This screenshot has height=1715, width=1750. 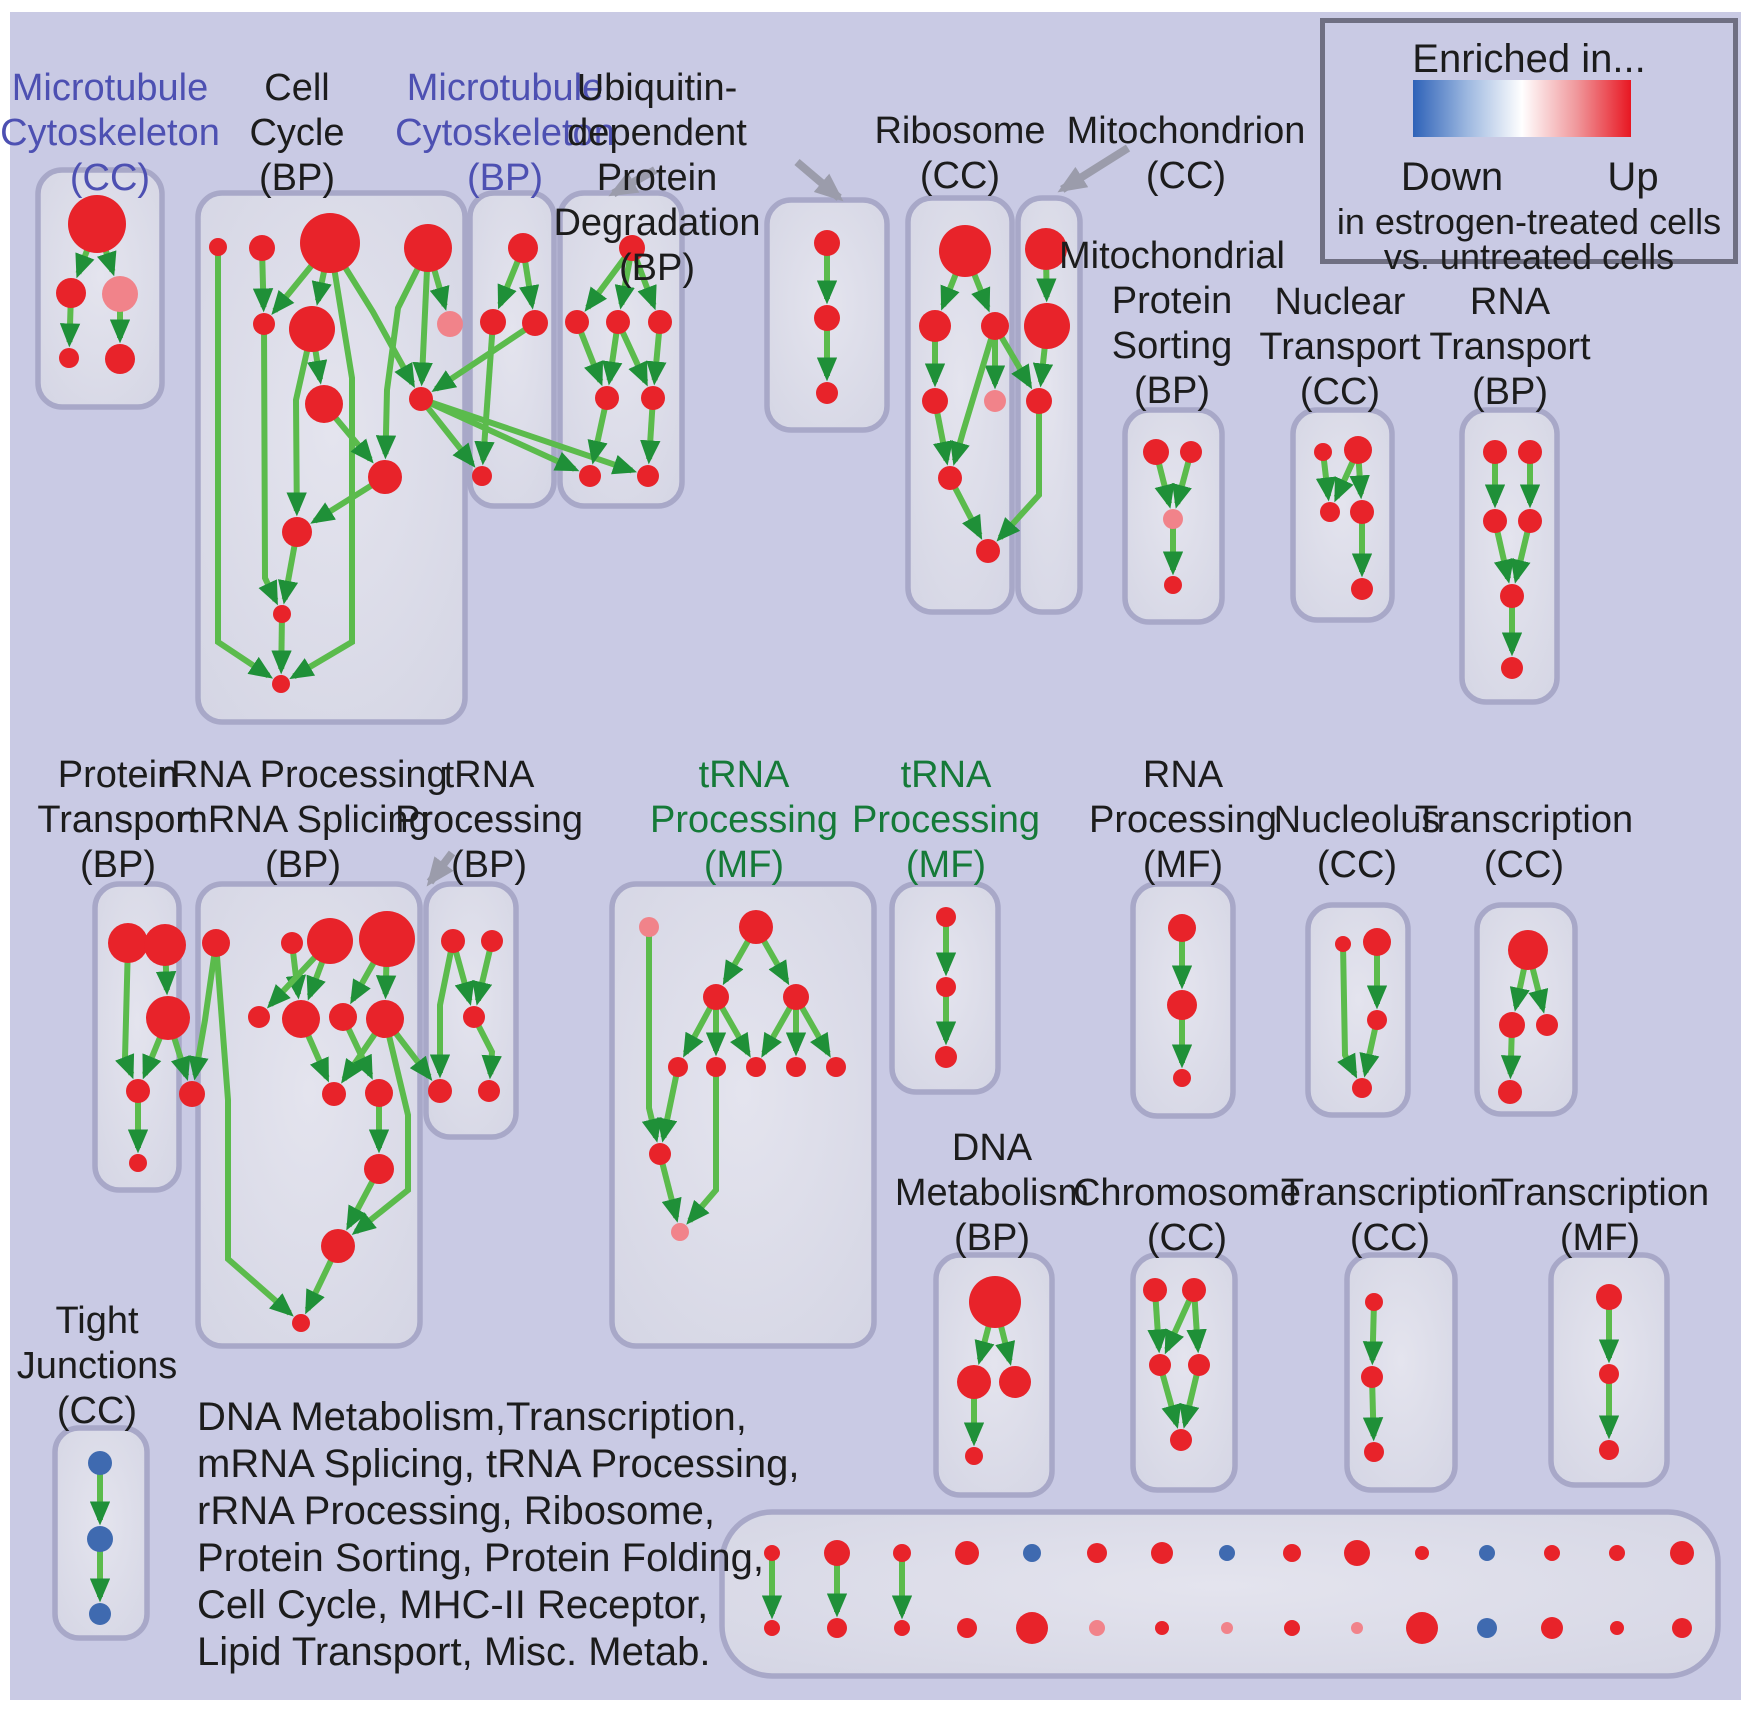 What do you see at coordinates (192, 1094) in the screenshot?
I see `gene-set-node-PTx` at bounding box center [192, 1094].